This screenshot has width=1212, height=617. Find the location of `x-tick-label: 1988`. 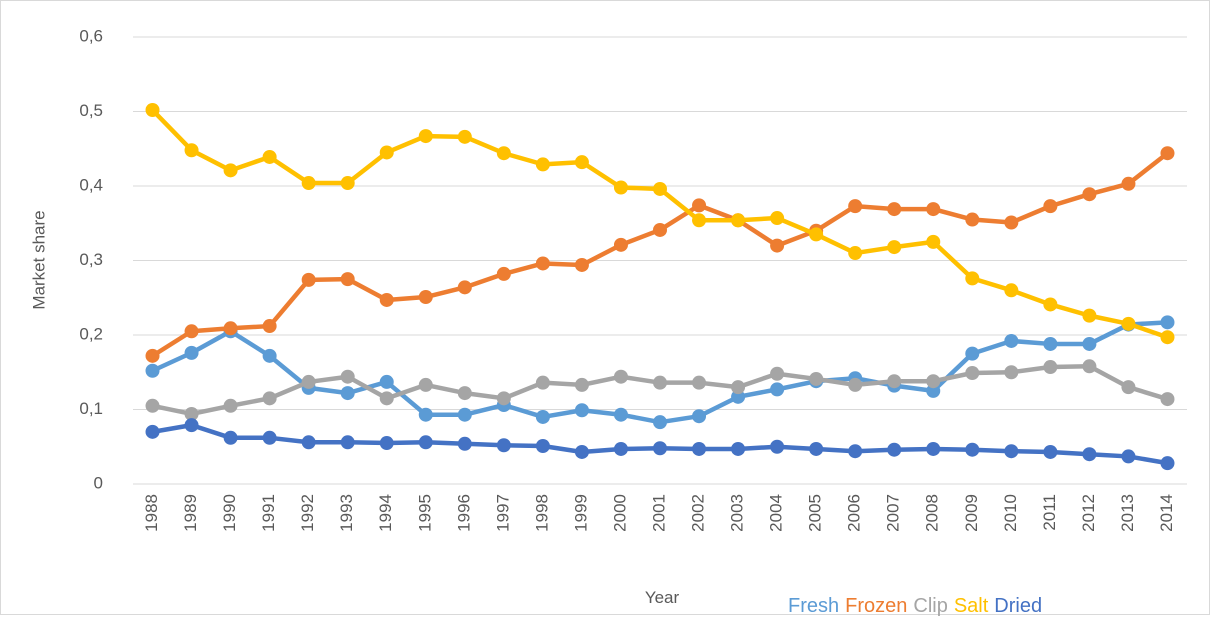

x-tick-label: 1988 is located at coordinates (151, 513).